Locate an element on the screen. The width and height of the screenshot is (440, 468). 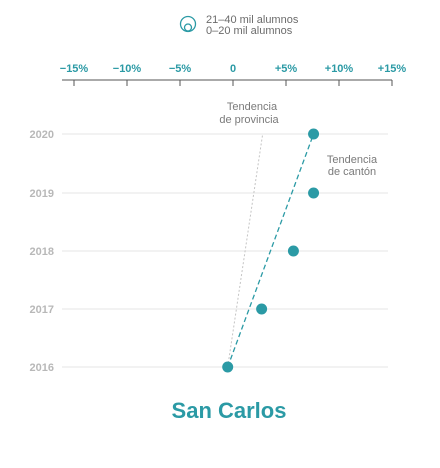
x-axis-ticks: −15% −10% −5% 0 +5% +10% +15% is located at coordinates (233, 74).